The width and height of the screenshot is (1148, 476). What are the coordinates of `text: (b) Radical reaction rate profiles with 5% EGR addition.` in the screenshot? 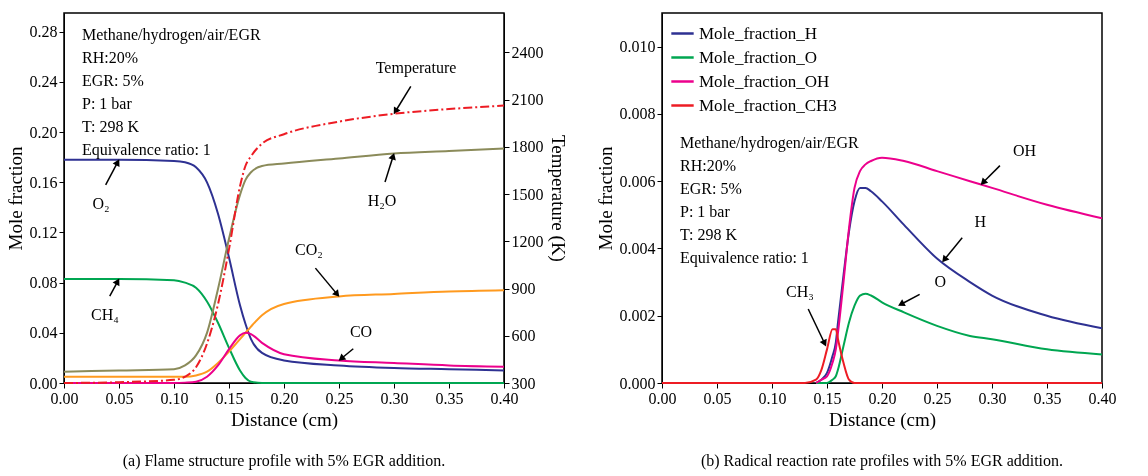 It's located at (882, 461).